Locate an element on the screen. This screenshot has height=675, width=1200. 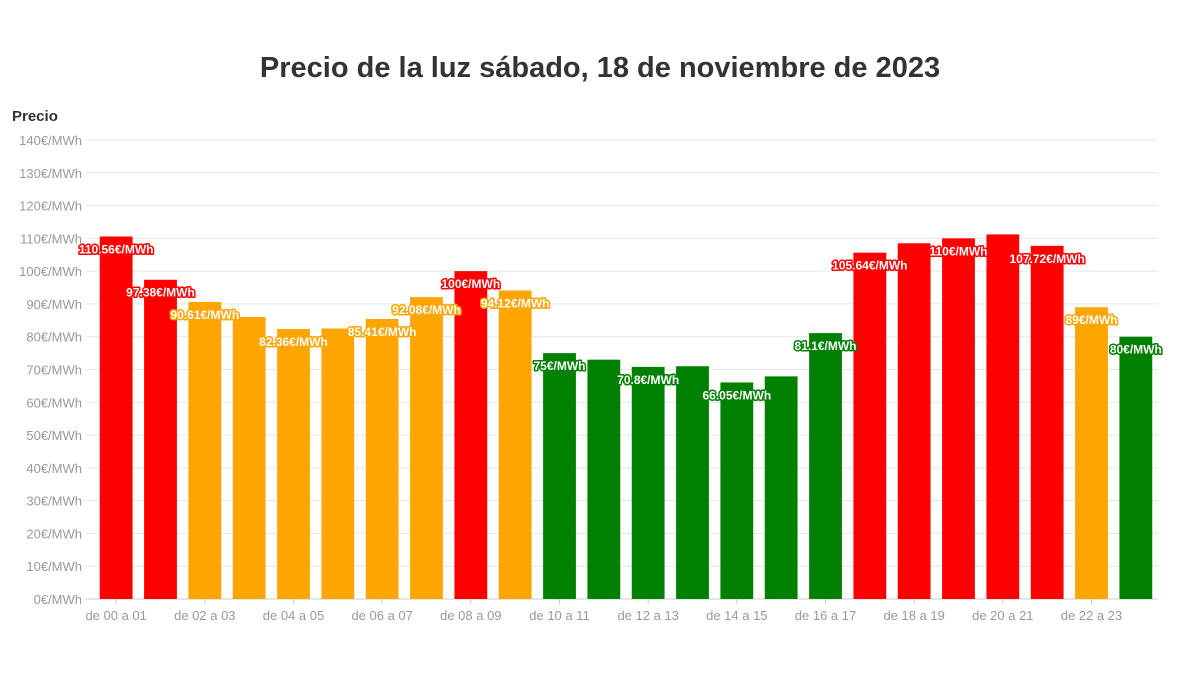
data-label: 75€/MWh is located at coordinates (559, 366).